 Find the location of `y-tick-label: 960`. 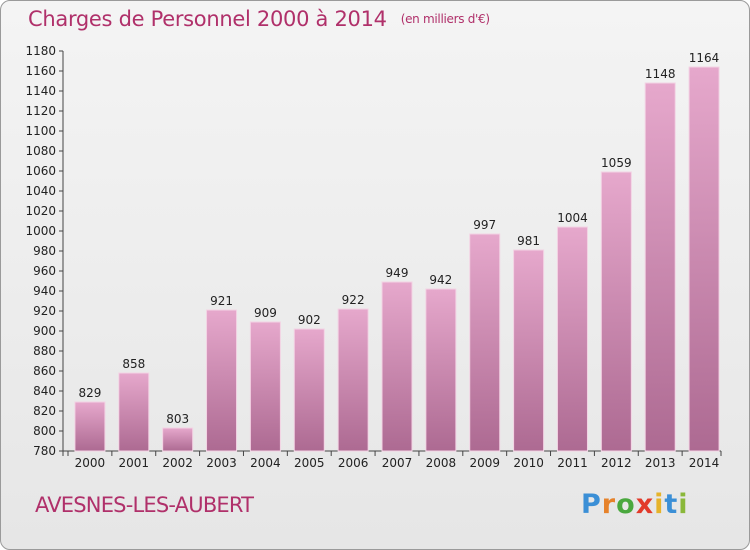

y-tick-label: 960 is located at coordinates (44, 271).